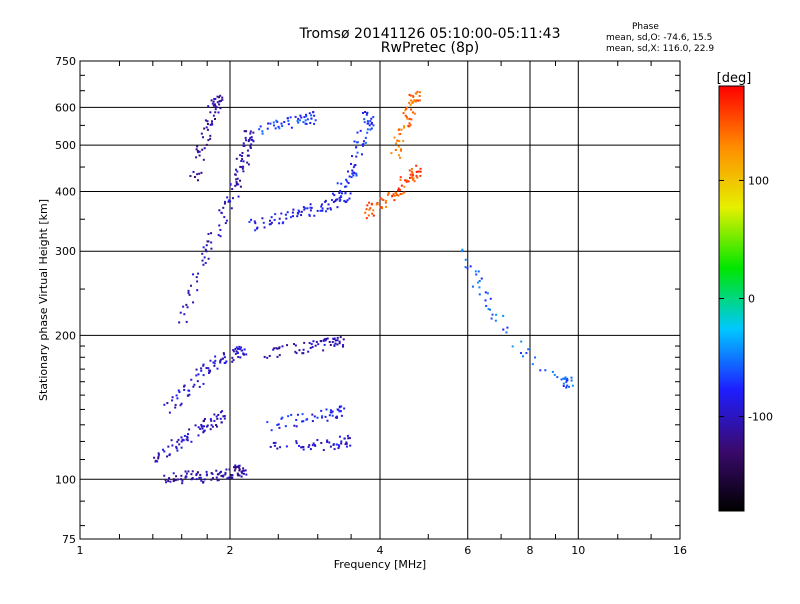  Describe the element at coordinates (65, 61) in the screenshot. I see `y-tick-label: 750` at that location.